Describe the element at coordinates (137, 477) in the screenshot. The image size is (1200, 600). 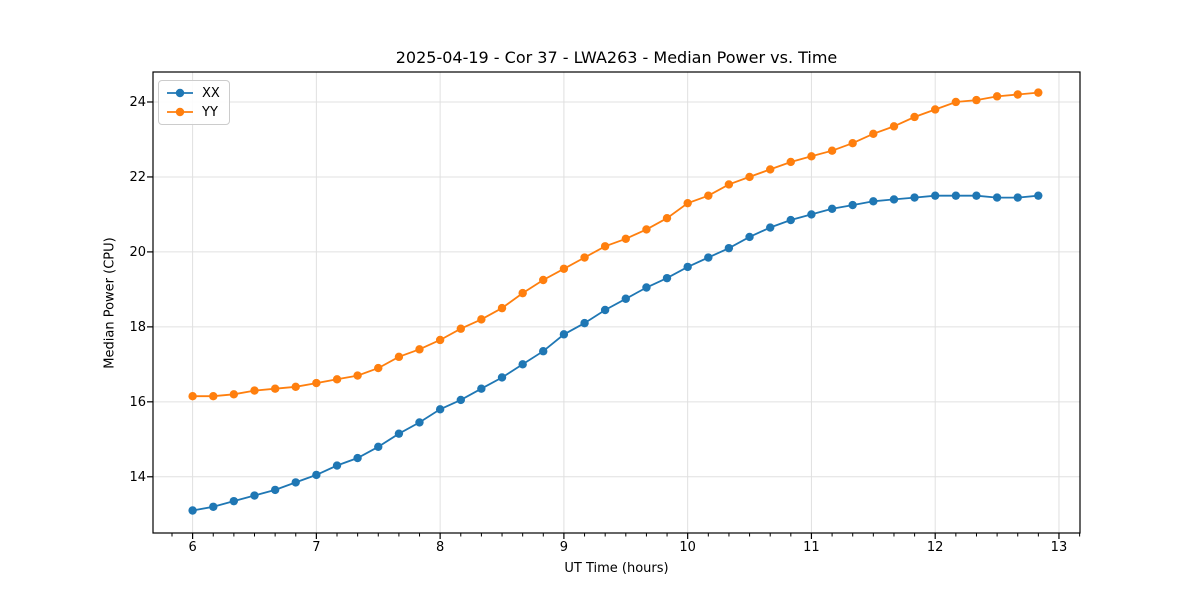
I see `y-tick-label: 14` at that location.